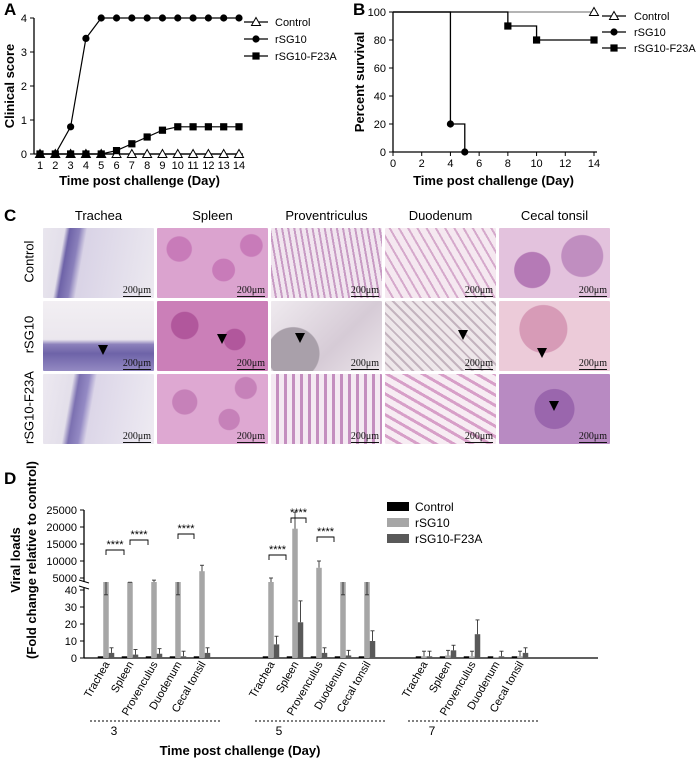 Image resolution: width=700 pixels, height=760 pixels. What do you see at coordinates (9, 86) in the screenshot?
I see `y-axis-title: Clinical score` at bounding box center [9, 86].